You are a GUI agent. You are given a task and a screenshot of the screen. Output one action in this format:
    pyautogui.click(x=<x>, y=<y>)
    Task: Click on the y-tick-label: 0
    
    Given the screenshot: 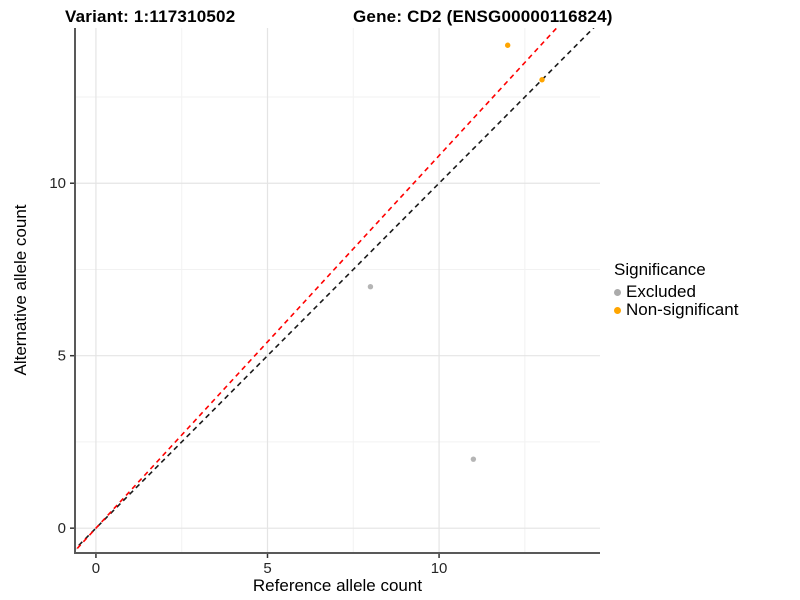 What is the action you would take?
    pyautogui.click(x=62, y=528)
    